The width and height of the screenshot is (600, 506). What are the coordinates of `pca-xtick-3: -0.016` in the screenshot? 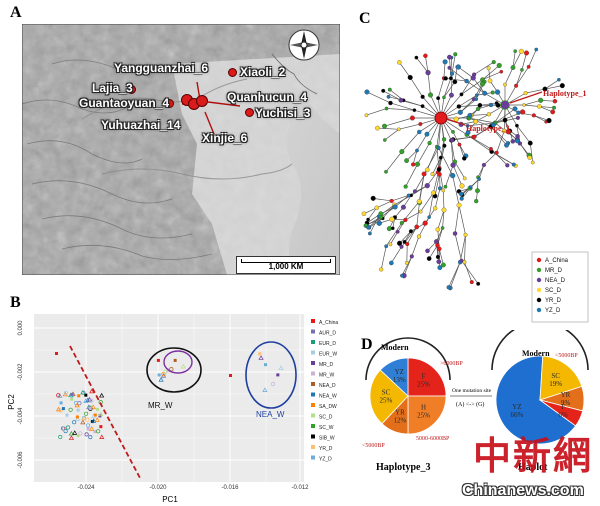 It's located at (230, 488).